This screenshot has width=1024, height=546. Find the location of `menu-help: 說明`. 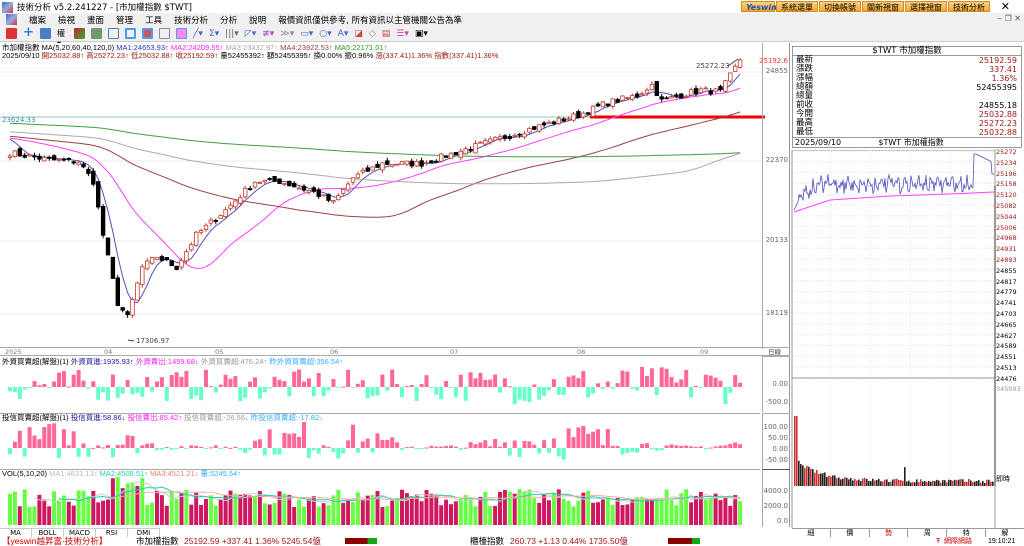

menu-help: 說明 is located at coordinates (258, 20).